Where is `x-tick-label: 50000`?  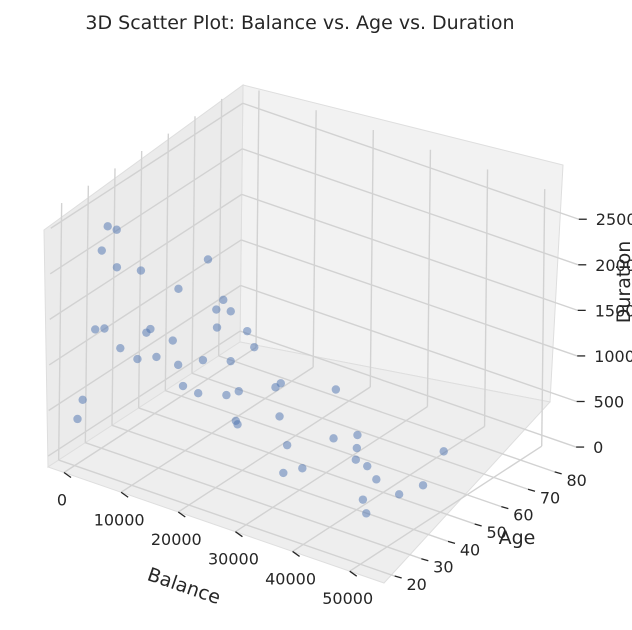 x-tick-label: 50000 is located at coordinates (347, 598).